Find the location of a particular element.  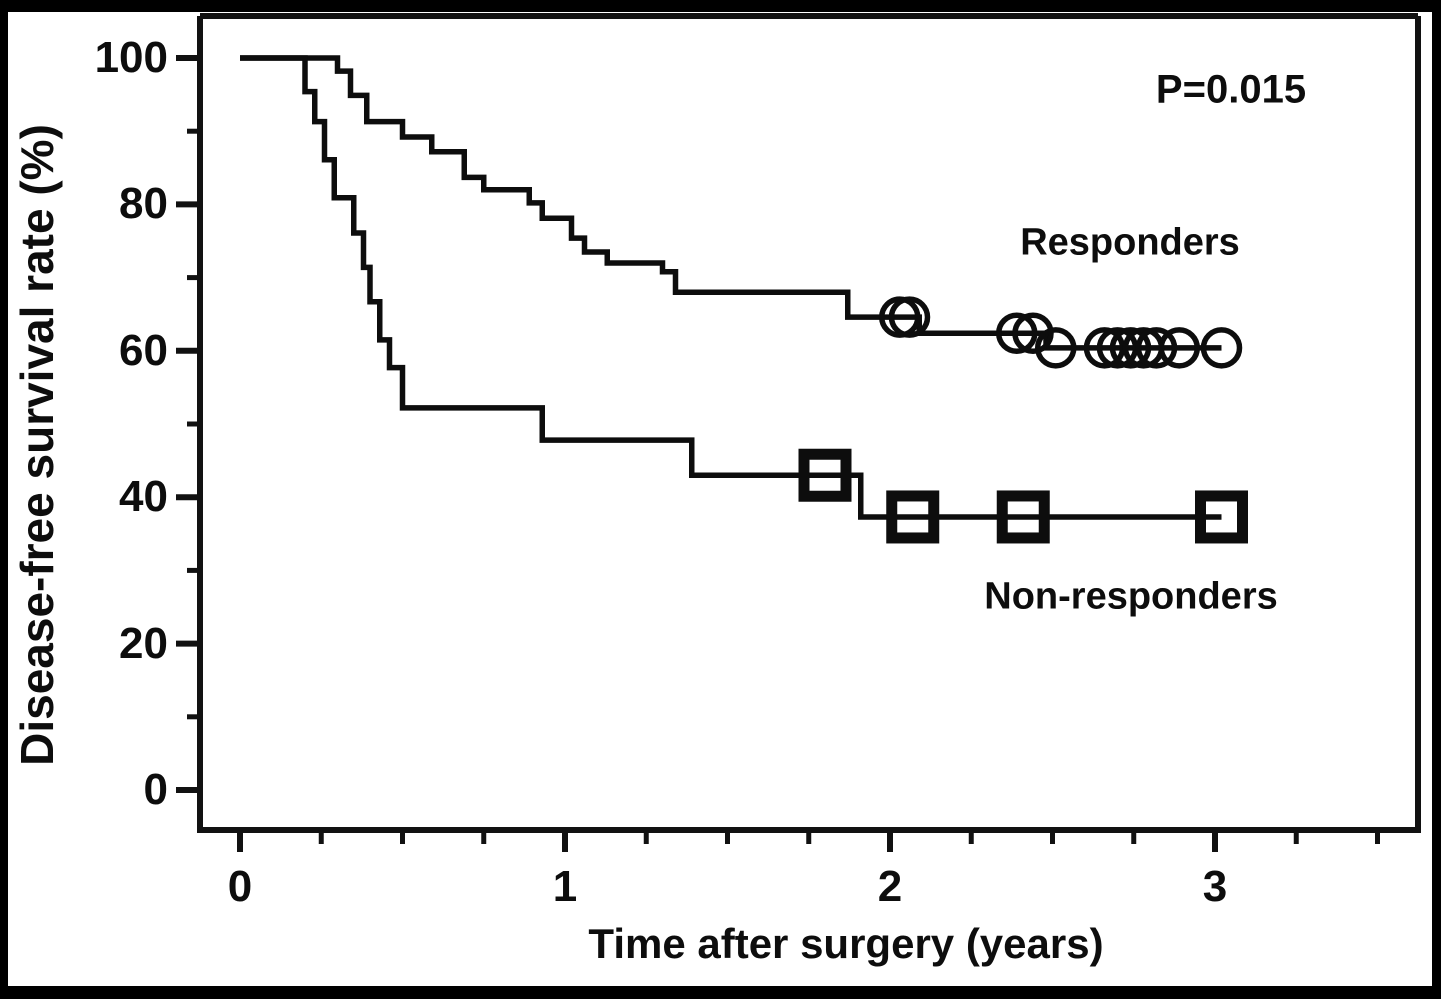

x-tick-label: 3 is located at coordinates (1215, 886).